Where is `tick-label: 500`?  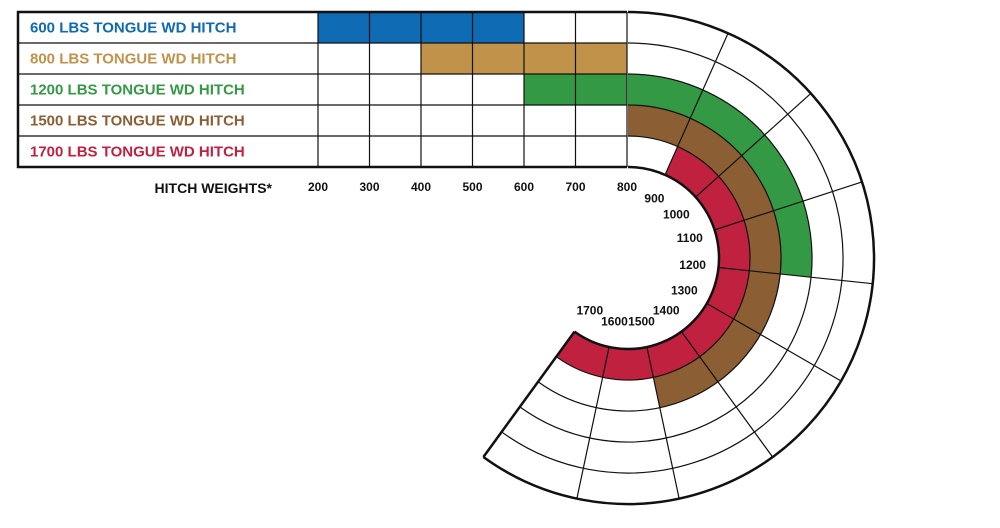
tick-label: 500 is located at coordinates (472, 187).